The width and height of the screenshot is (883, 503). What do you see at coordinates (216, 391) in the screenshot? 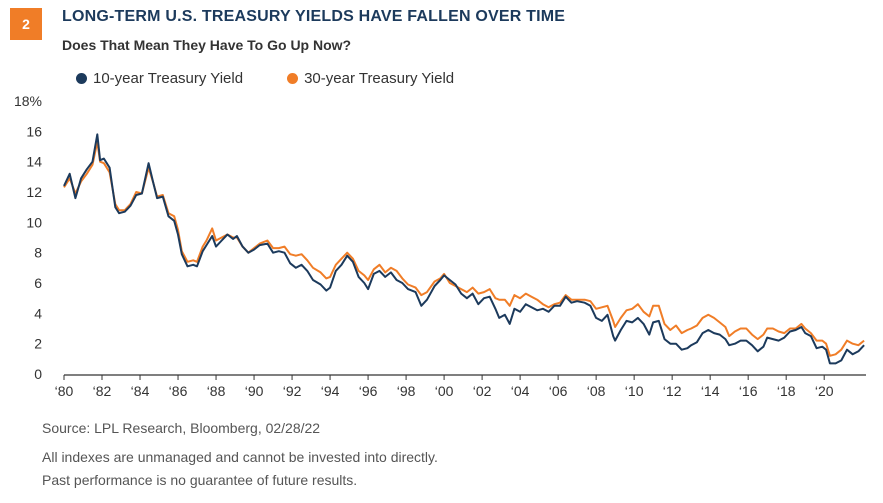
I see `x-tick-label: ‘88` at bounding box center [216, 391].